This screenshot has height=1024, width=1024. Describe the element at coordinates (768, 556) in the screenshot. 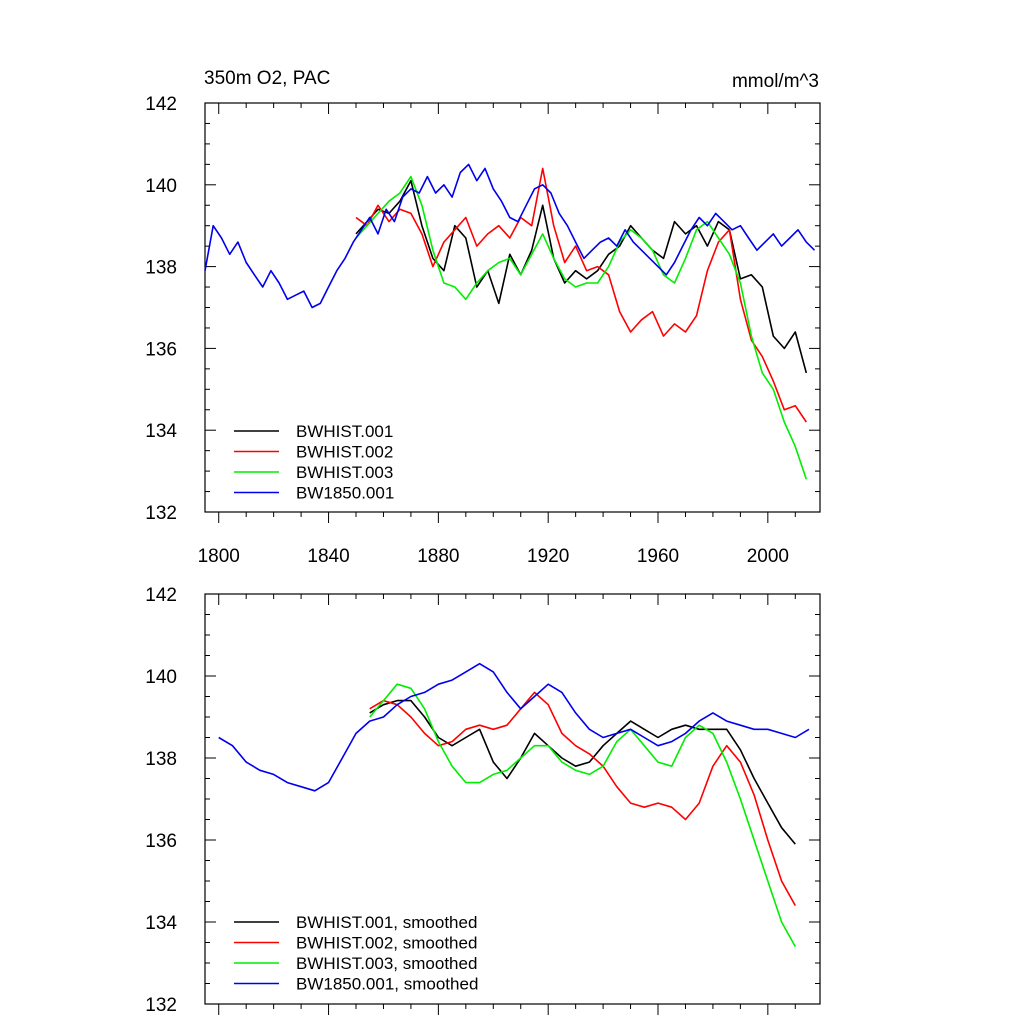

I see `x-tick-label: 2000` at that location.